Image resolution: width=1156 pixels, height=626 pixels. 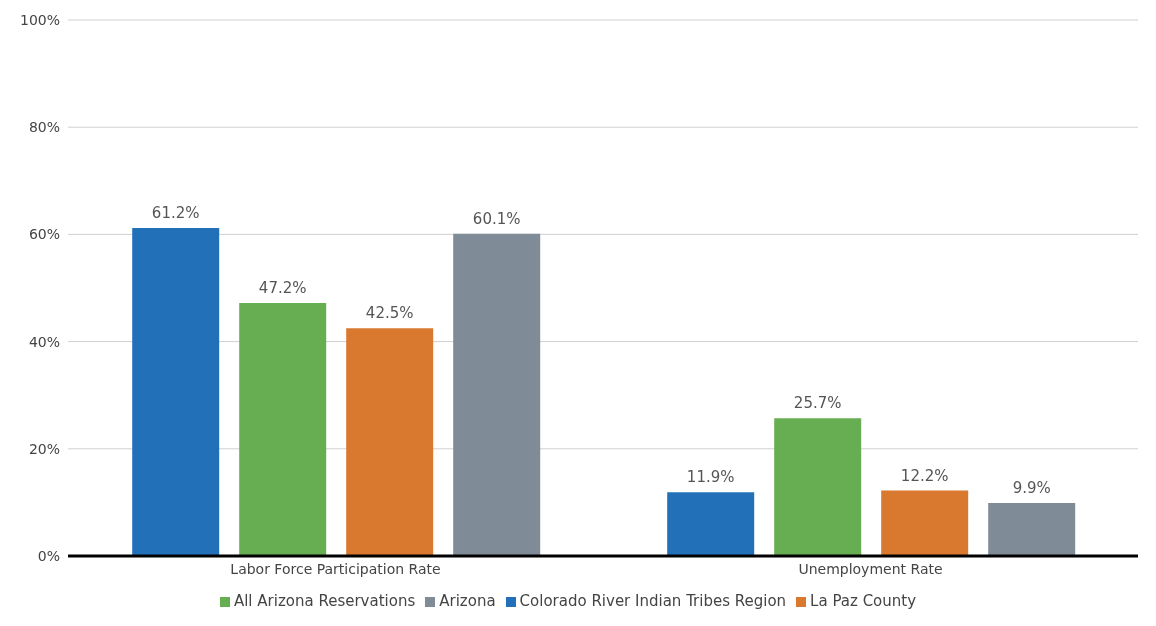 What do you see at coordinates (44, 341) in the screenshot?
I see `y-tick-label: 40%` at bounding box center [44, 341].